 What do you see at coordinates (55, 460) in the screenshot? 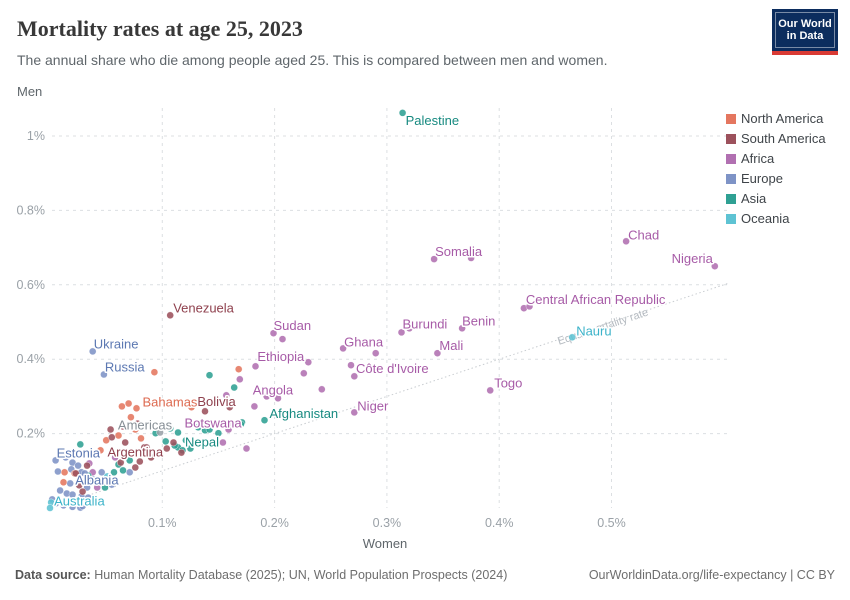
I see `point-estonia` at bounding box center [55, 460].